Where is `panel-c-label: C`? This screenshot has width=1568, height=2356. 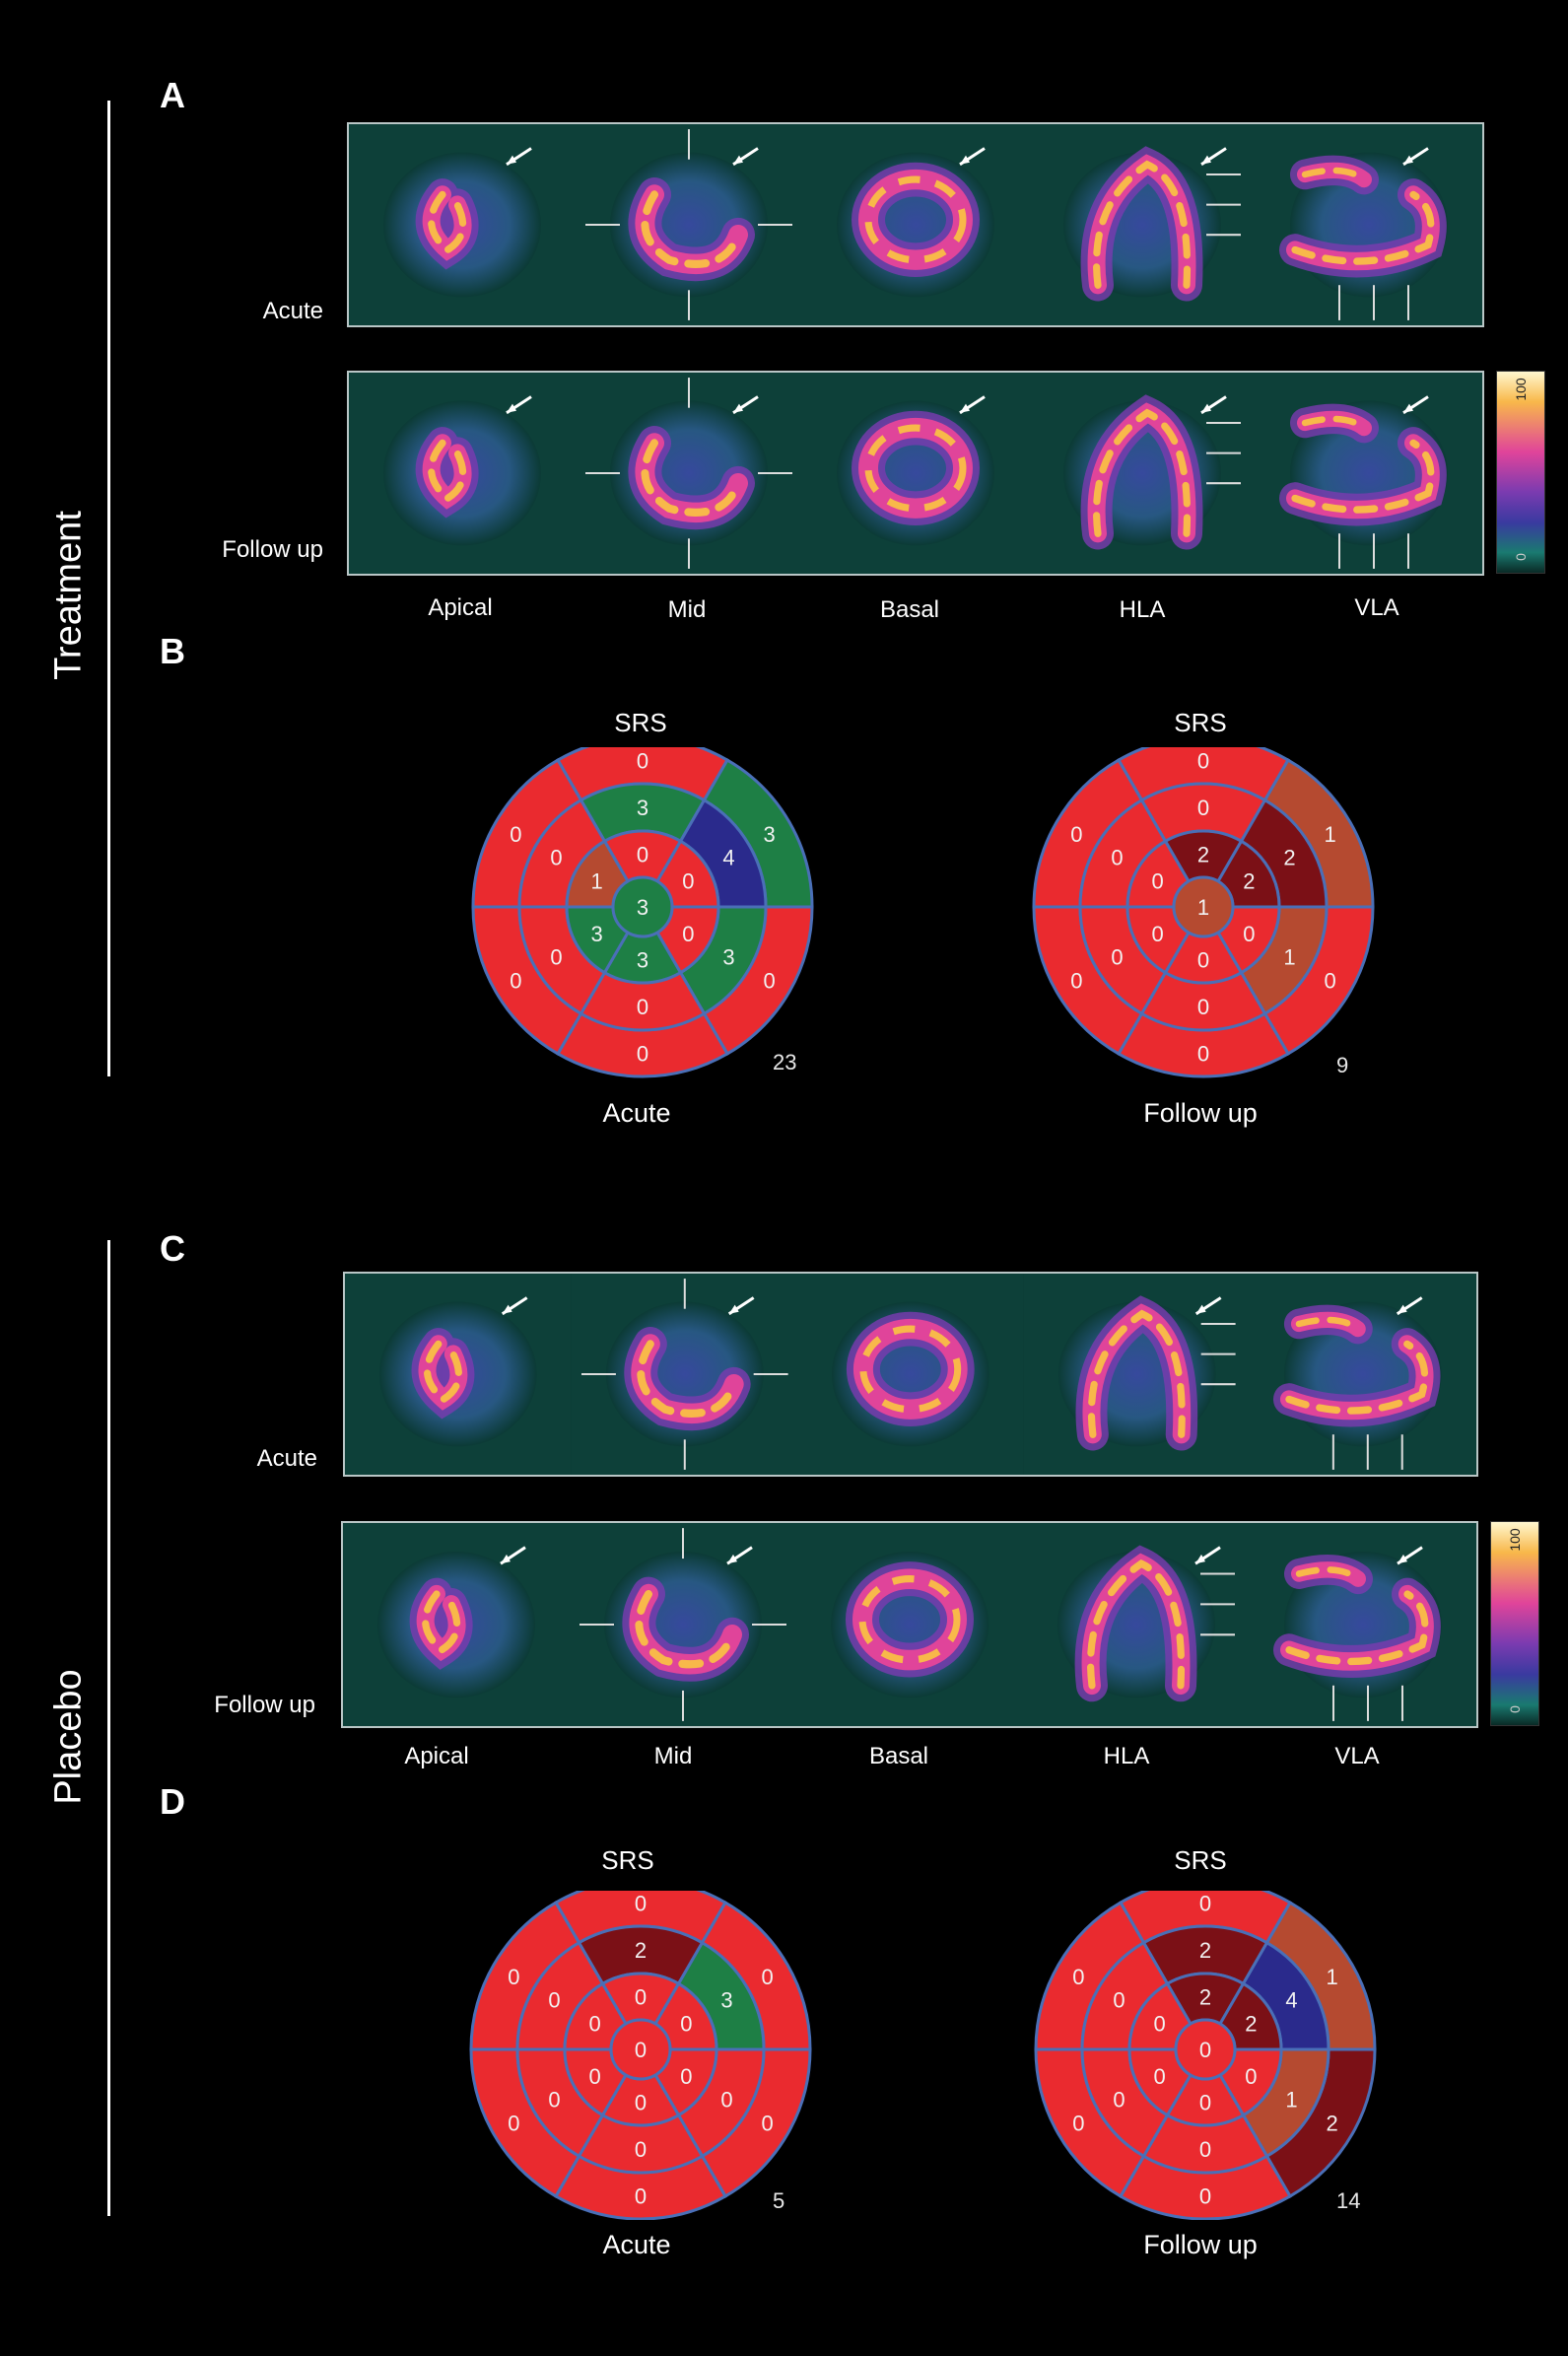 panel-c-label: C is located at coordinates (172, 1248).